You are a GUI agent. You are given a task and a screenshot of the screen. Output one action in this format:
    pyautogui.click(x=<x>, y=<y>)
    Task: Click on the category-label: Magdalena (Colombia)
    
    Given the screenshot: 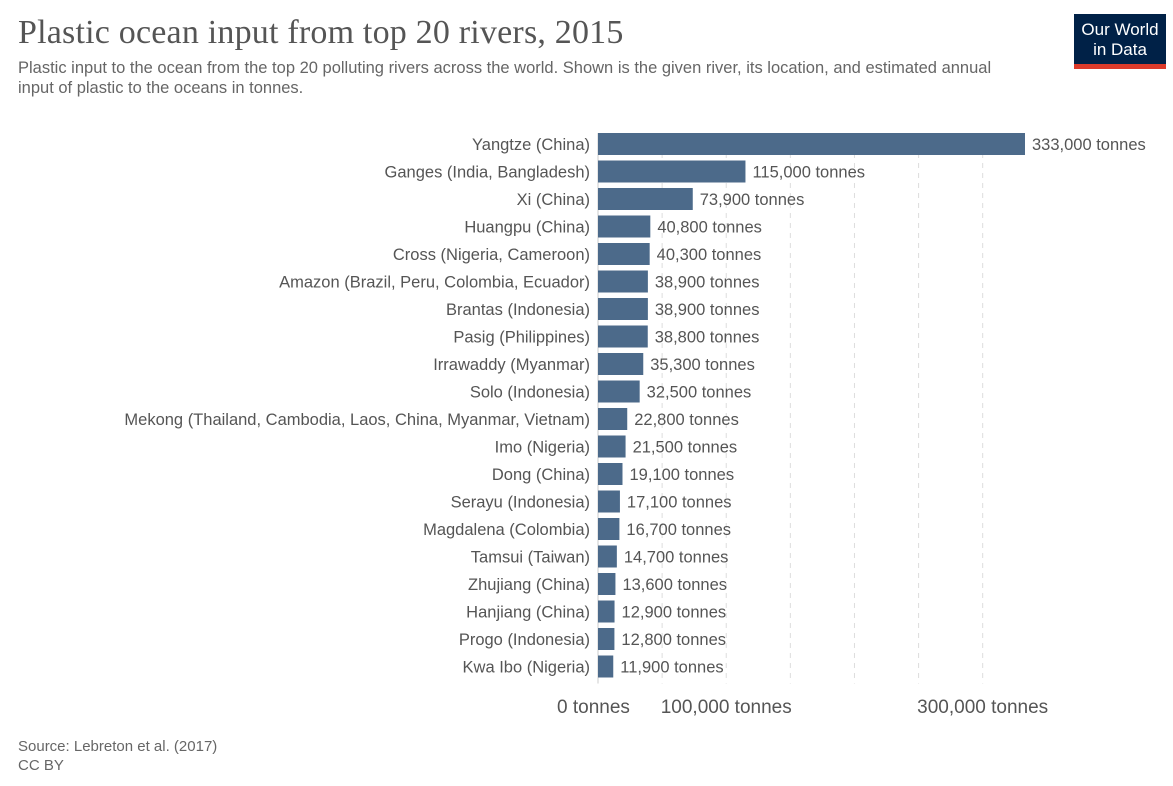 What is the action you would take?
    pyautogui.click(x=506, y=530)
    